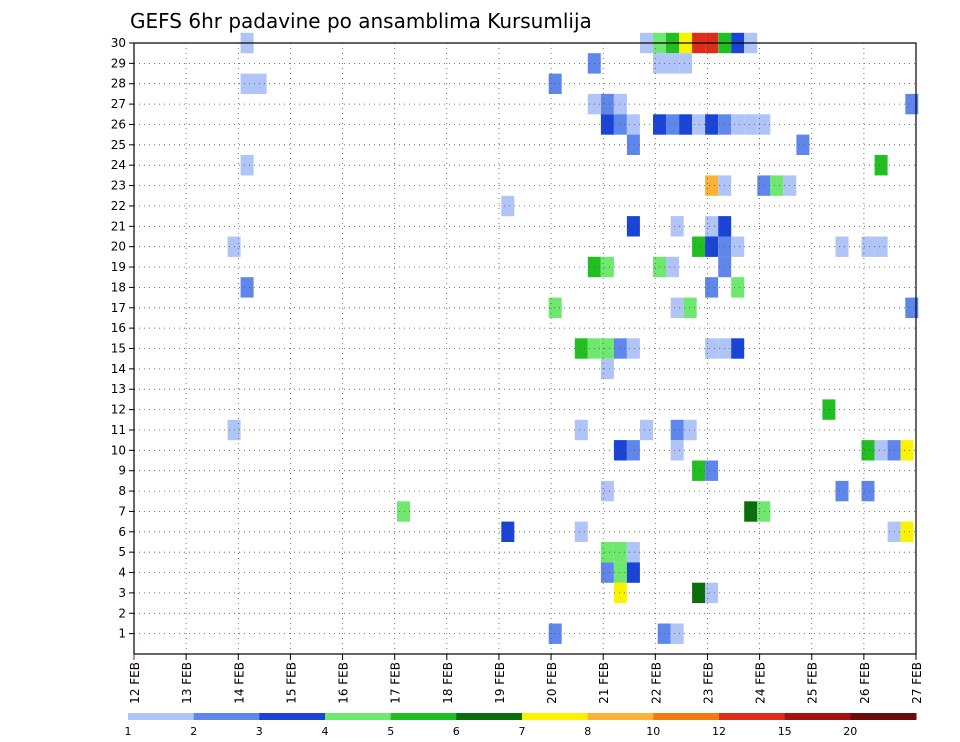 Image resolution: width=960 pixels, height=742 pixels. What do you see at coordinates (122, 552) in the screenshot?
I see `y-tick-label: 5` at bounding box center [122, 552].